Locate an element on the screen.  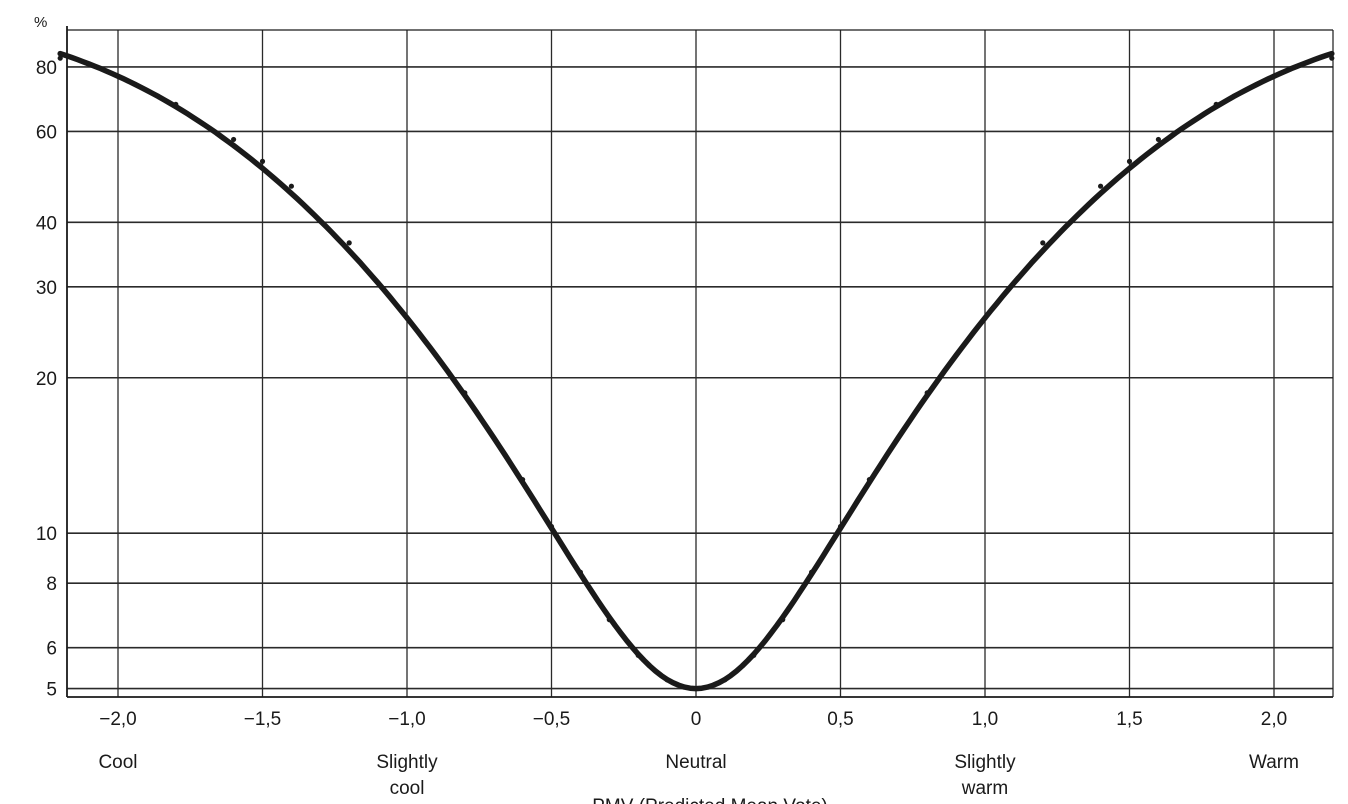
x-tick-label: −1,0 is located at coordinates (407, 719).